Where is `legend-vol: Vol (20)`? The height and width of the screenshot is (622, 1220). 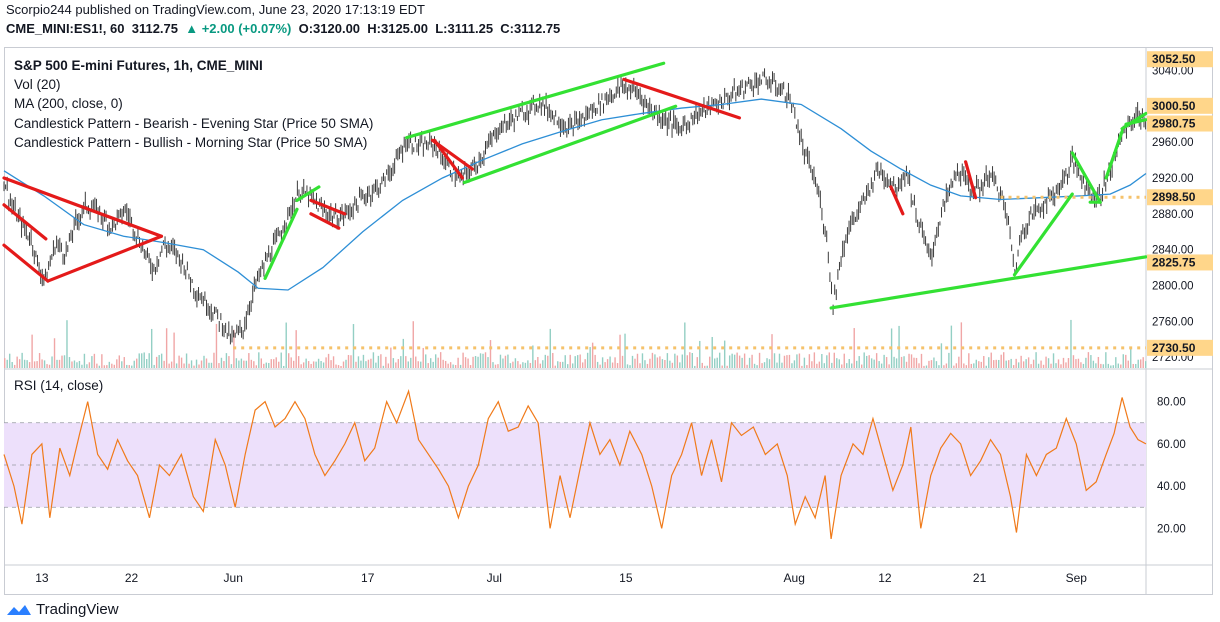
legend-vol: Vol (20) is located at coordinates (37, 84).